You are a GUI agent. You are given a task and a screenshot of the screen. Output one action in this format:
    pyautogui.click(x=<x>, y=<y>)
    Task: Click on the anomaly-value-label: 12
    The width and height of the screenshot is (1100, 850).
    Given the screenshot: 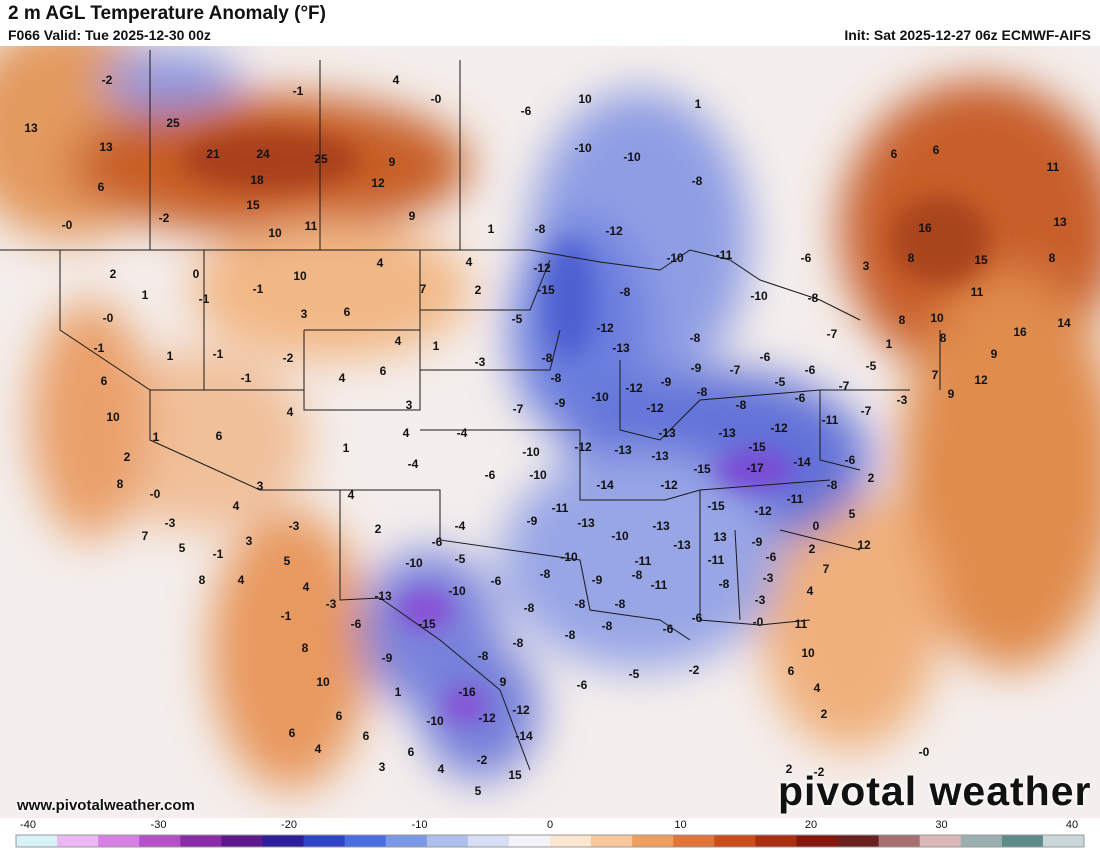 What is the action you would take?
    pyautogui.click(x=981, y=380)
    